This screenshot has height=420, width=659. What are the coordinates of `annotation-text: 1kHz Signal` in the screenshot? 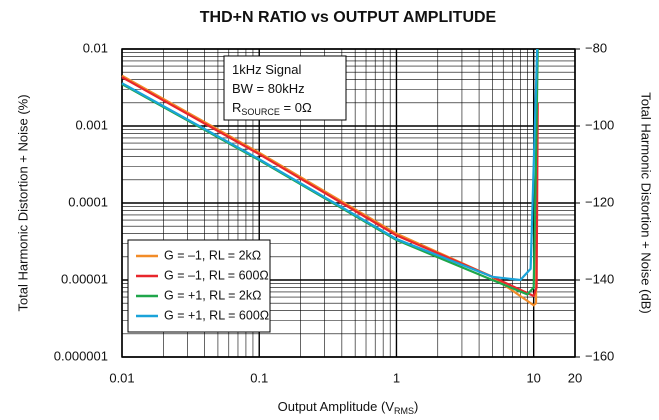 It's located at (266, 69).